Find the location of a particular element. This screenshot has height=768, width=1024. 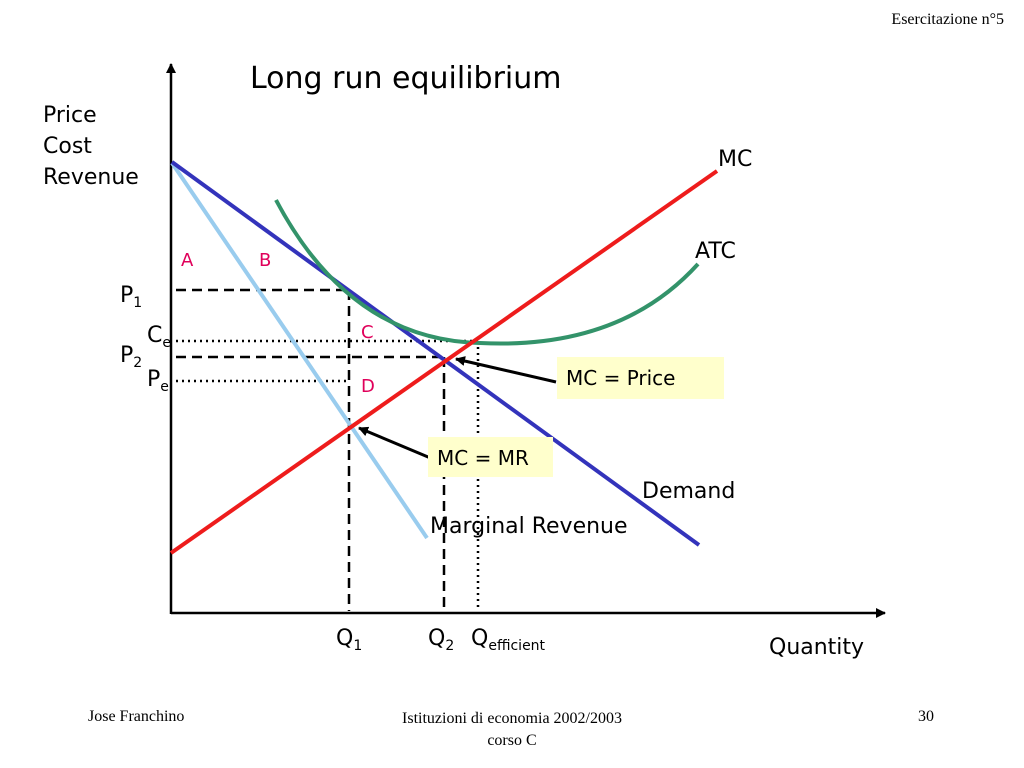

region-label-d: D is located at coordinates (368, 386).